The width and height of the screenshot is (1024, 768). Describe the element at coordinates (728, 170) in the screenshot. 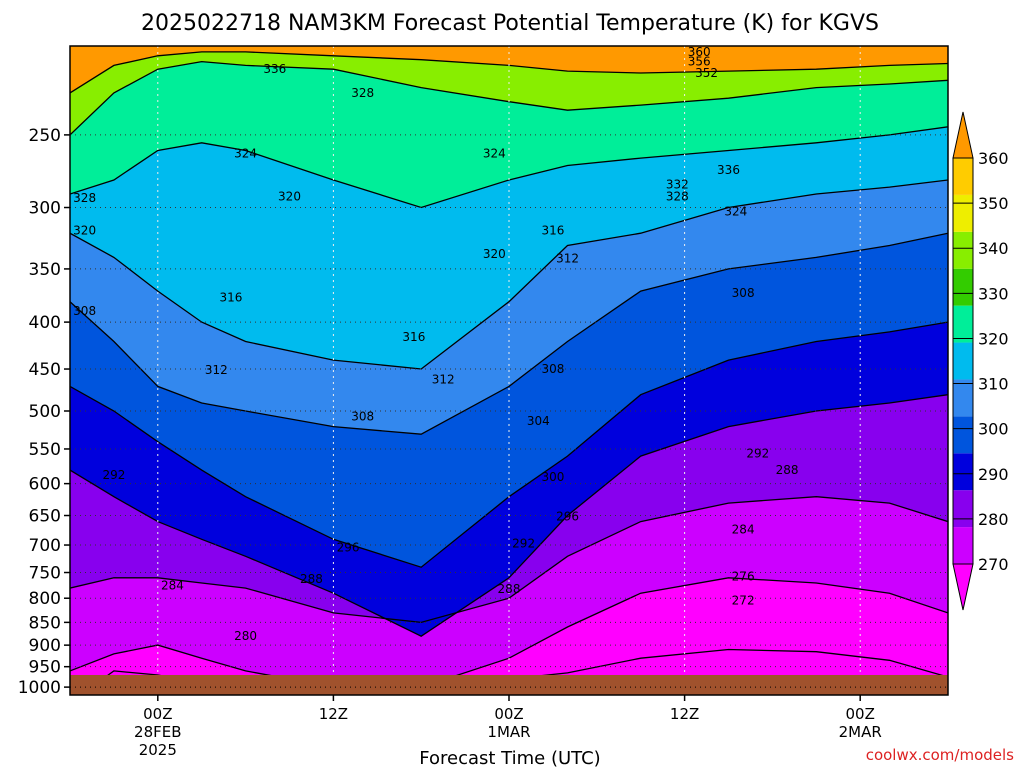

I see `contour-label: 336` at that location.